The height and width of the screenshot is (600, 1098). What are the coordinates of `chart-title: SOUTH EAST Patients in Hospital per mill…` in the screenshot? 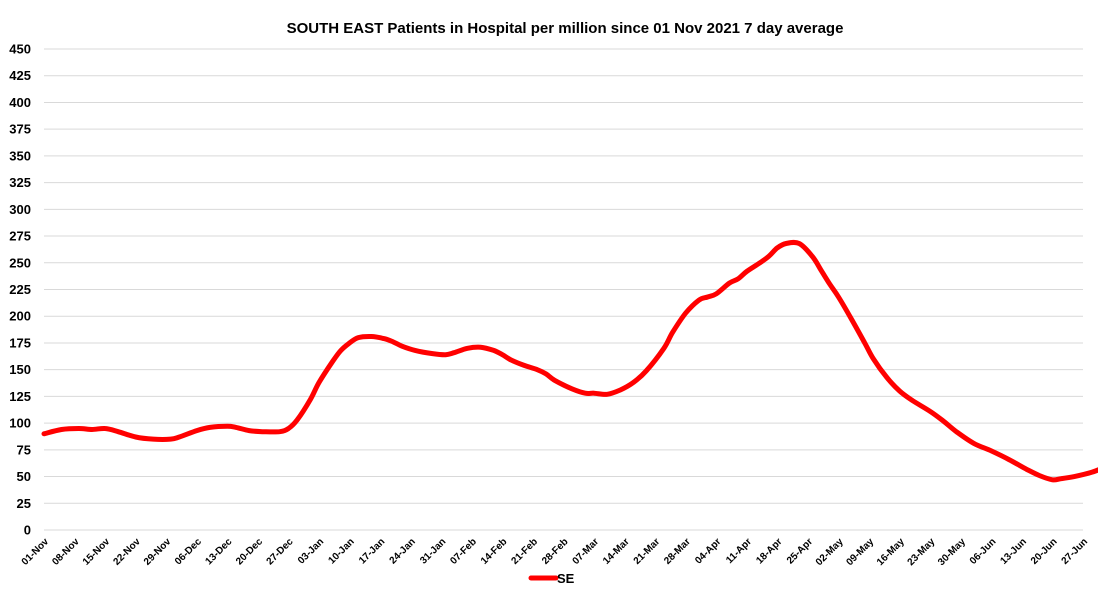 It's located at (565, 28).